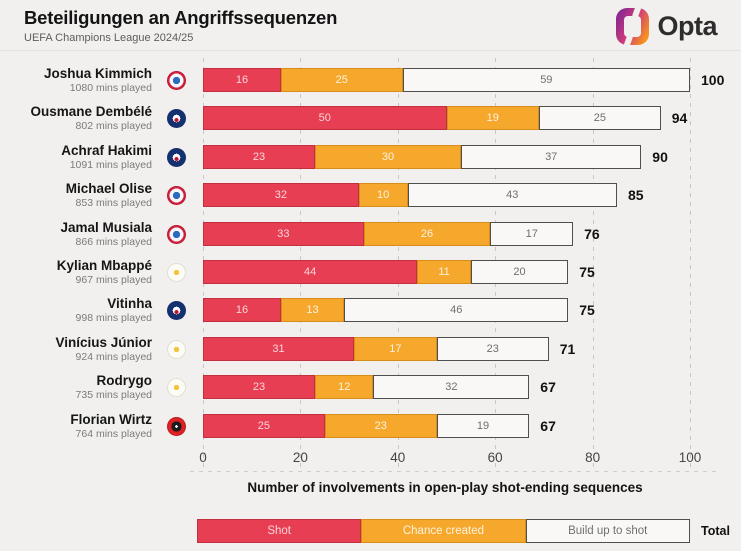 The width and height of the screenshot is (741, 551). Describe the element at coordinates (312, 310) in the screenshot. I see `bar-segment-chance-created: 13` at that location.